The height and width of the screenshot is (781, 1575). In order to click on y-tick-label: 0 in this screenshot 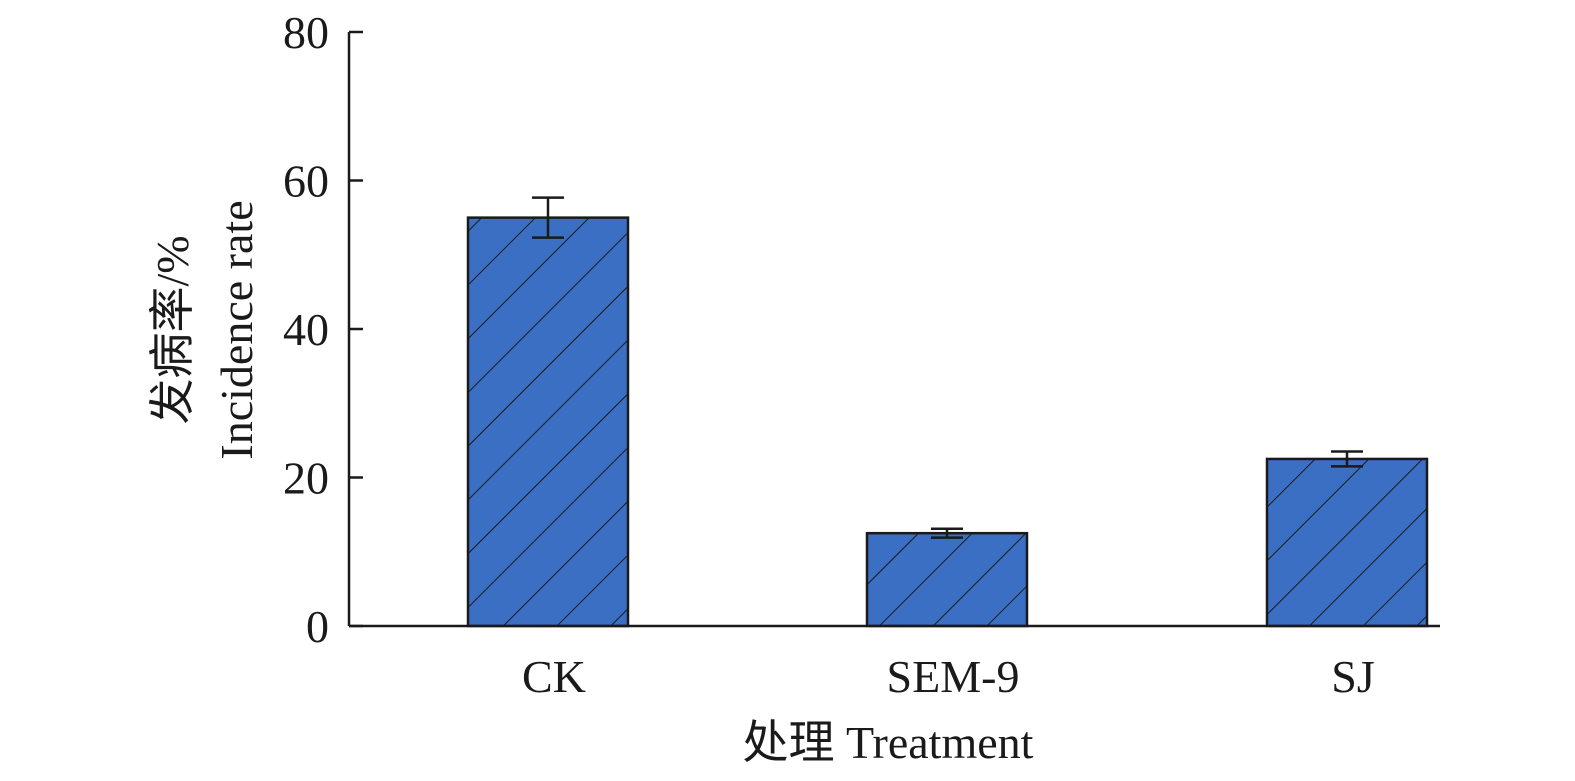, I will do `click(317, 626)`.